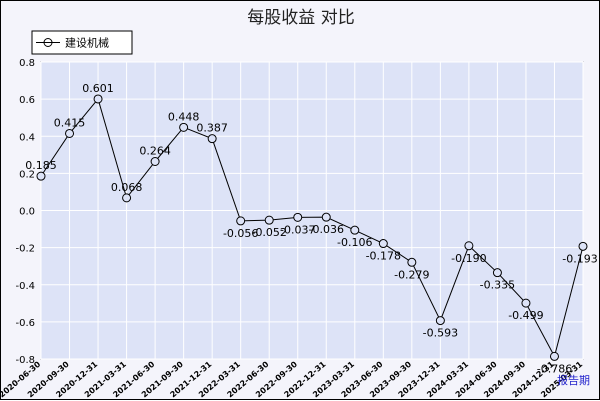  I want to click on data-label: -0.786, so click(554, 368).